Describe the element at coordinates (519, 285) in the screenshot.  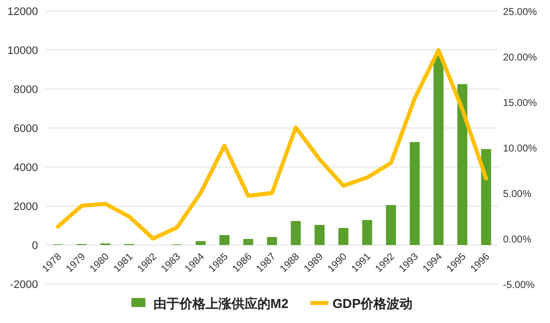
I see `y2-tick-label: -5.00%` at that location.